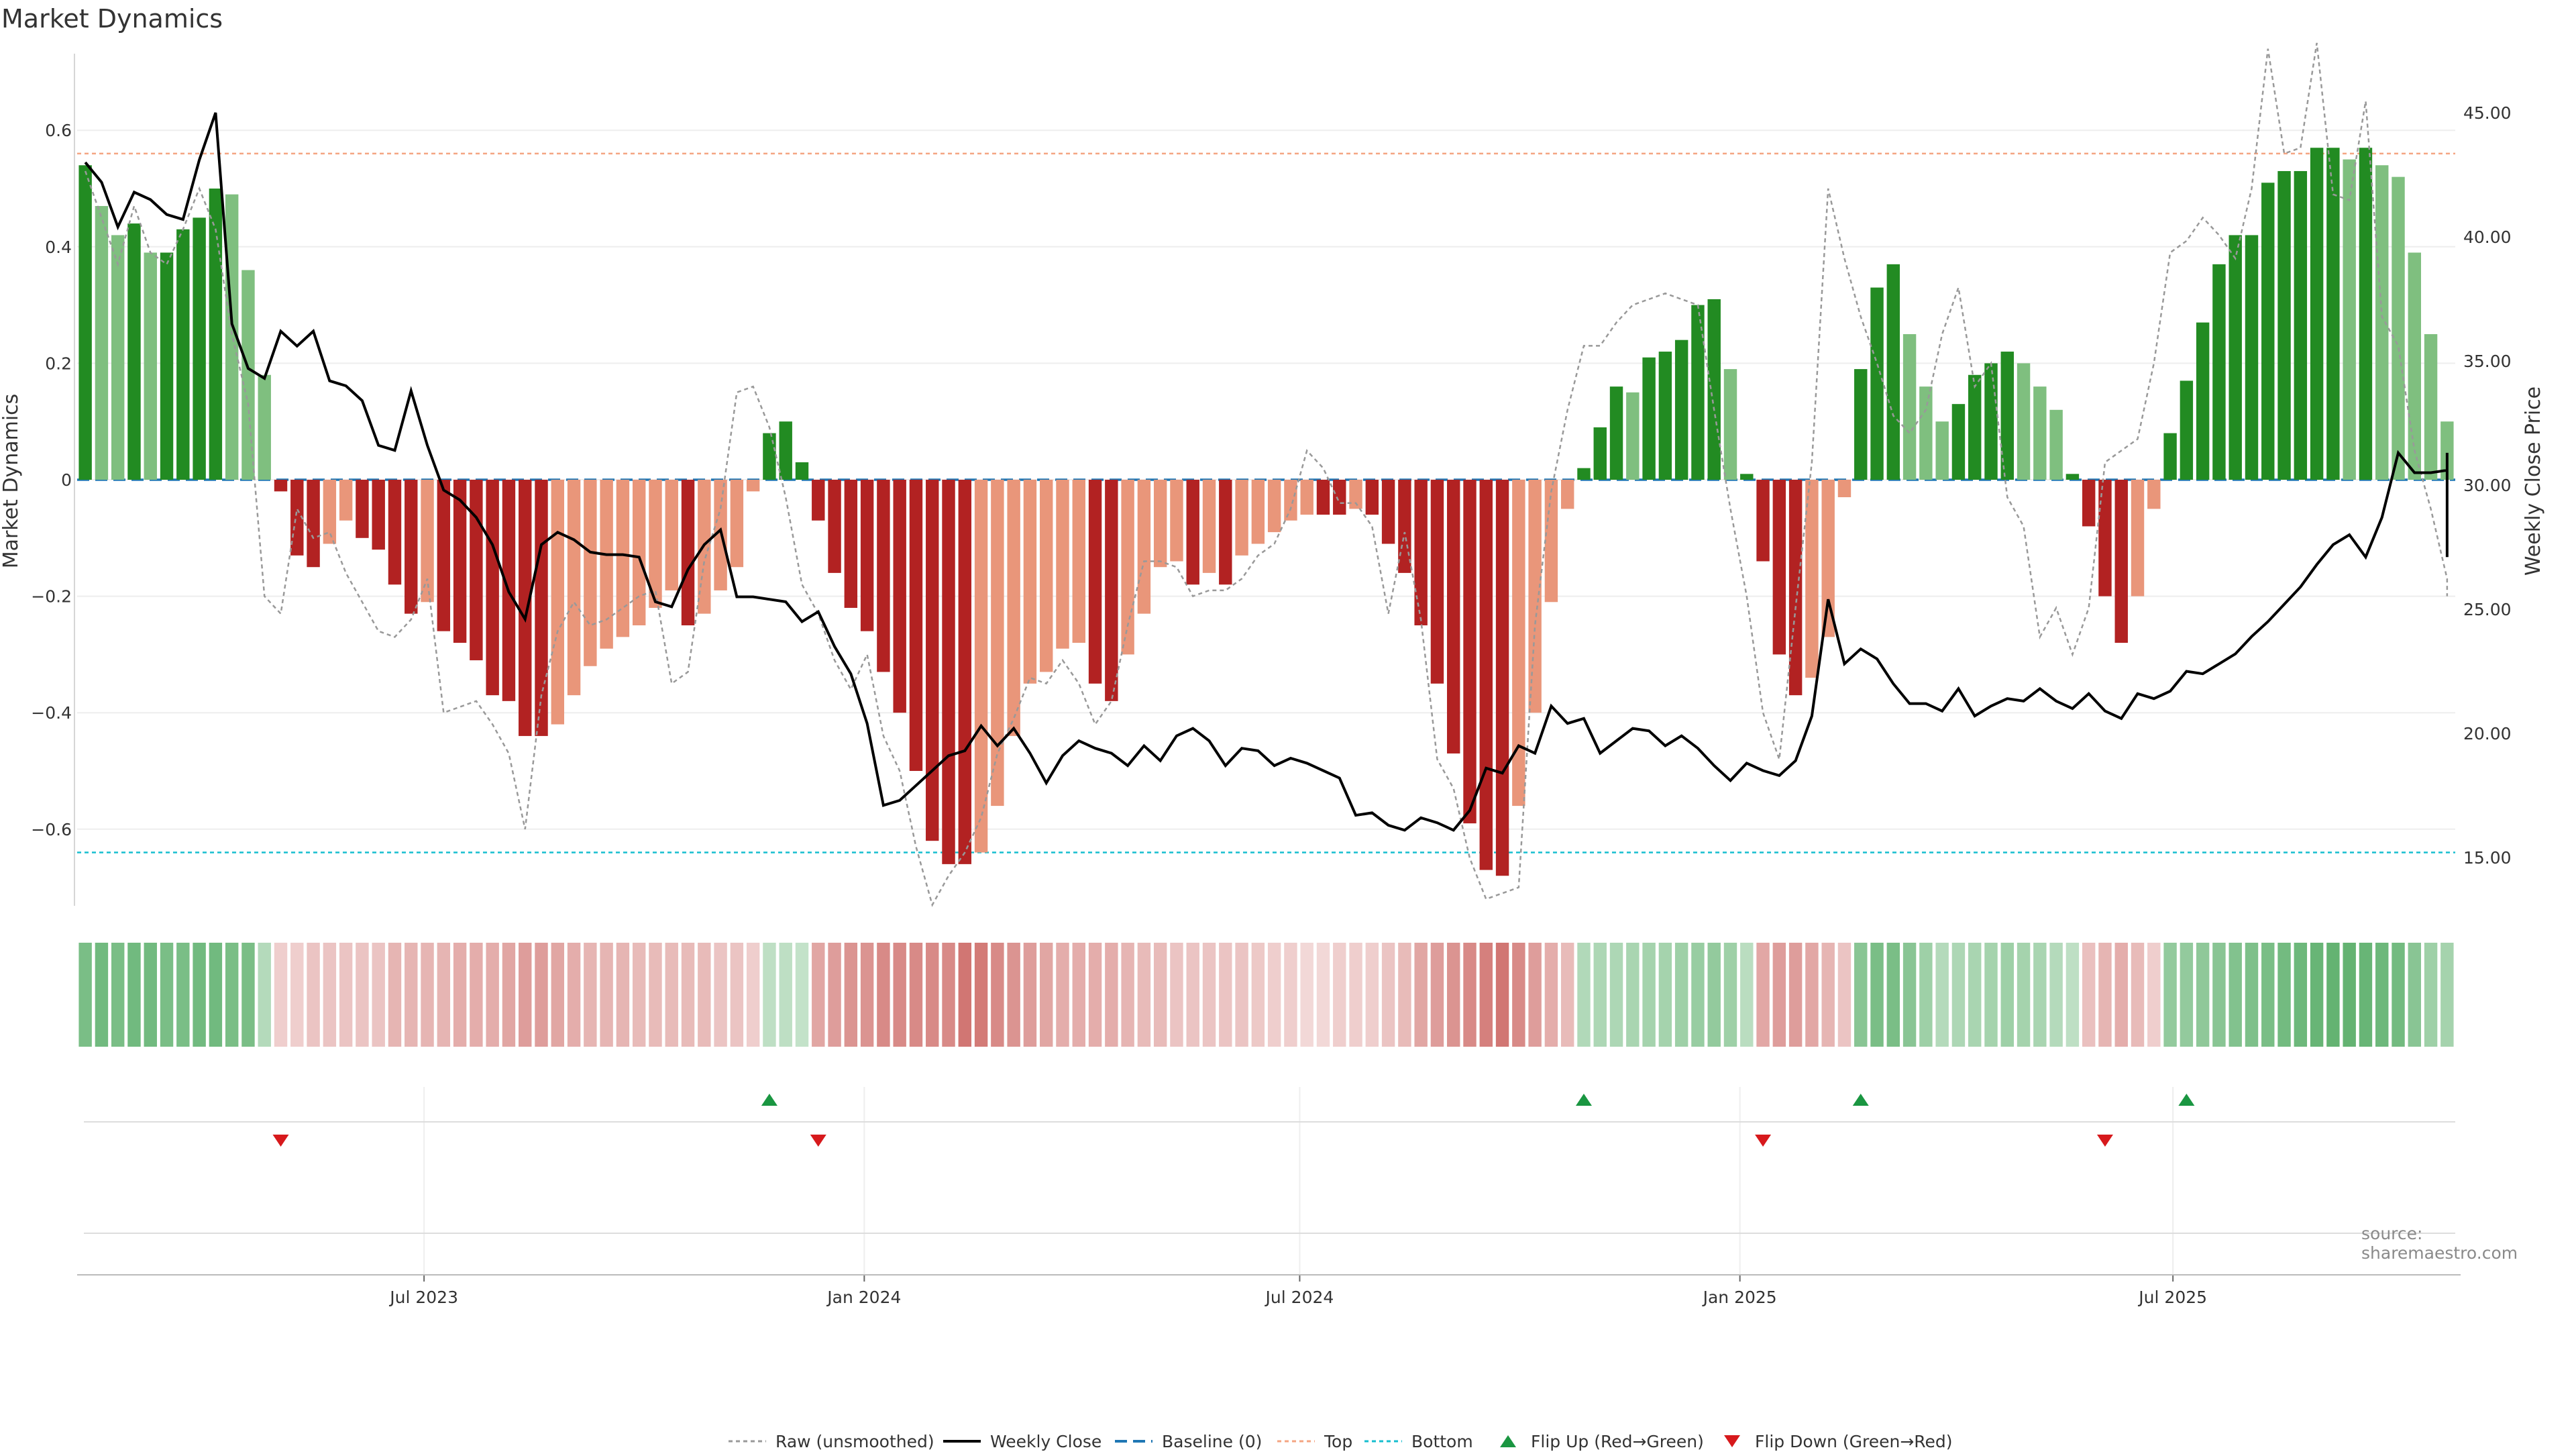  What do you see at coordinates (1508, 1441) in the screenshot?
I see `triangle-up-icon` at bounding box center [1508, 1441].